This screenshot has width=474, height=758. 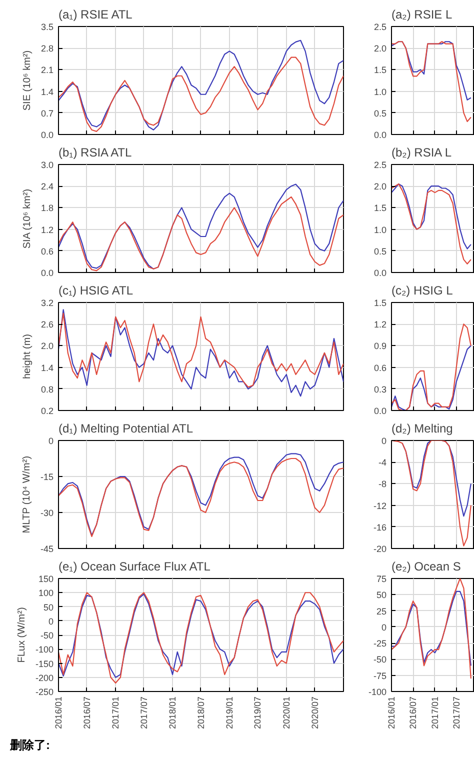 What do you see at coordinates (47, 303) in the screenshot?
I see `y-tick-label: 3.2` at bounding box center [47, 303].